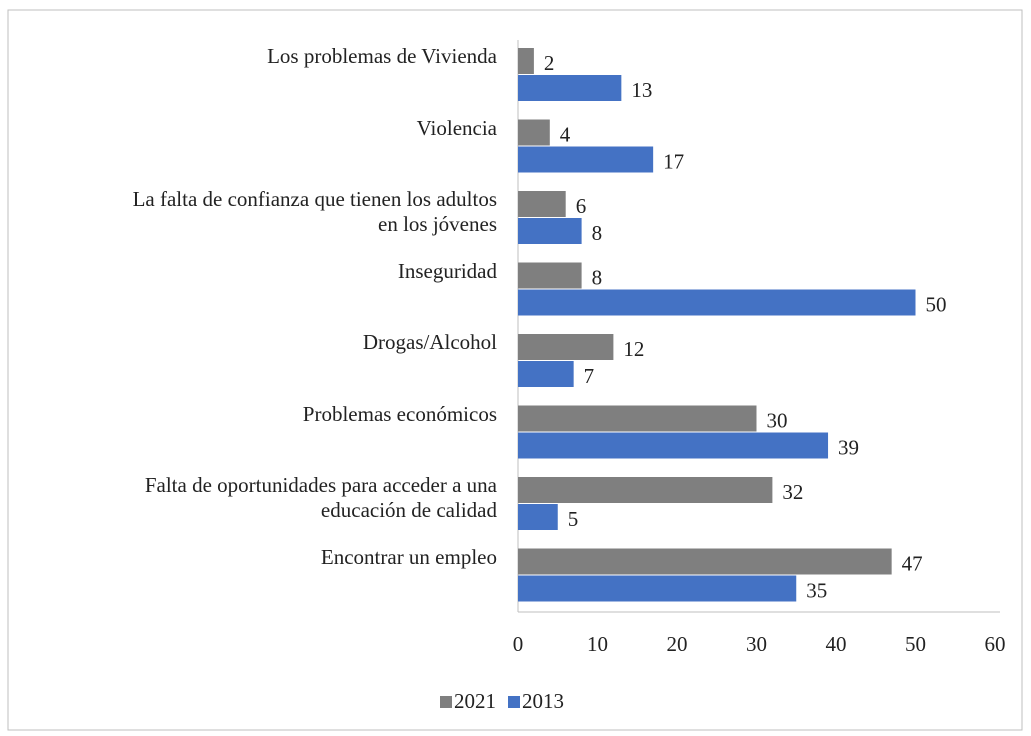 Image resolution: width=1031 pixels, height=736 pixels. Describe the element at coordinates (456, 127) in the screenshot. I see `category-label: Violencia` at that location.